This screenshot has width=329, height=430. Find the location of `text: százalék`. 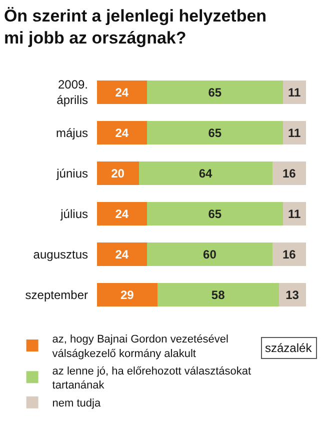

text: százalék is located at coordinates (289, 348).